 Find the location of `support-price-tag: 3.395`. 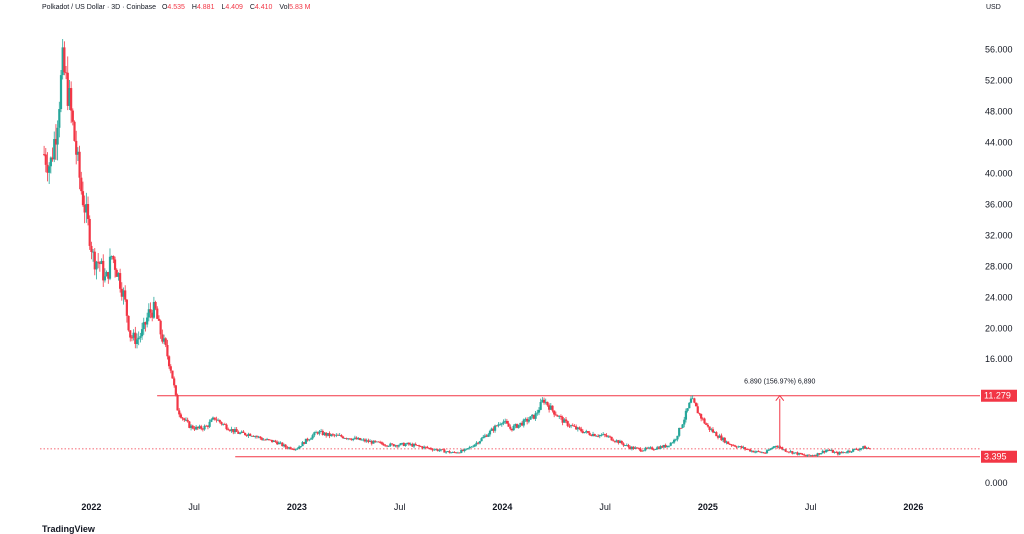

support-price-tag: 3.395 is located at coordinates (999, 456).